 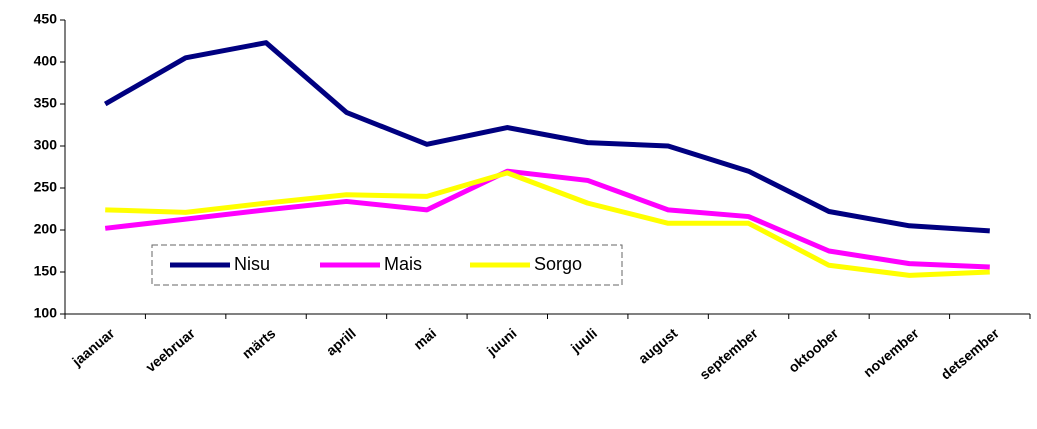 I want to click on legend-box, so click(x=387, y=265).